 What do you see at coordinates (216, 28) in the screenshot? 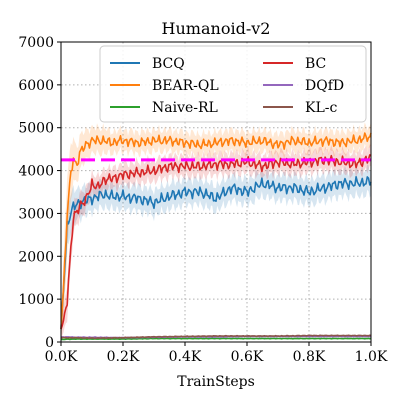
I see `chart-title: Humanoid-v2` at bounding box center [216, 28].